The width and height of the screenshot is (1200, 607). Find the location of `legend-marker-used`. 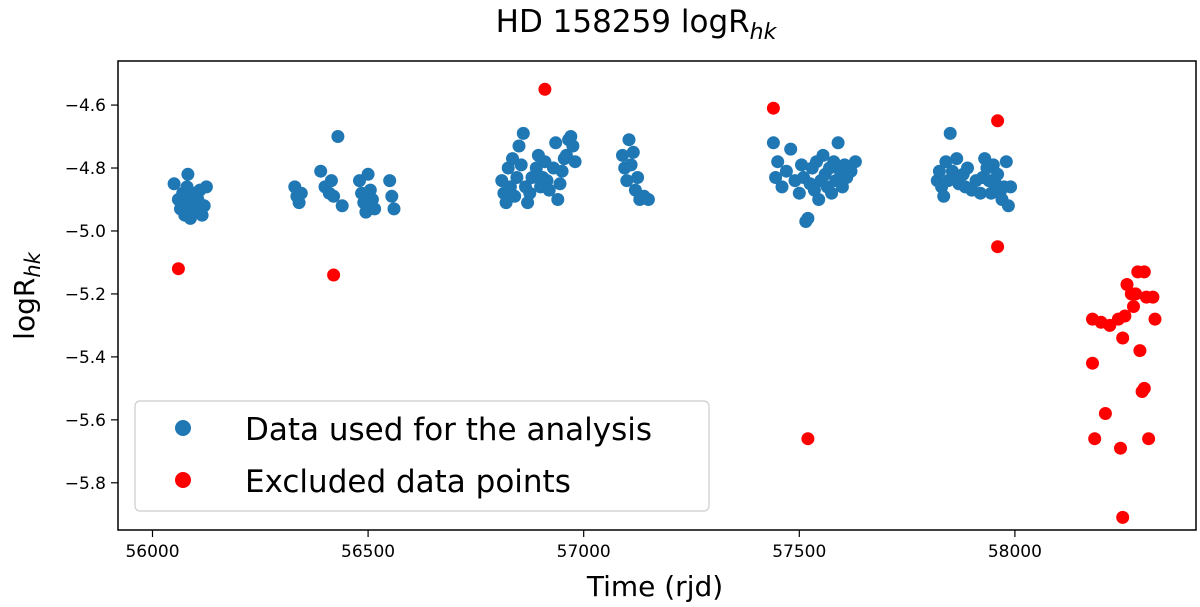

legend-marker-used is located at coordinates (183, 428).